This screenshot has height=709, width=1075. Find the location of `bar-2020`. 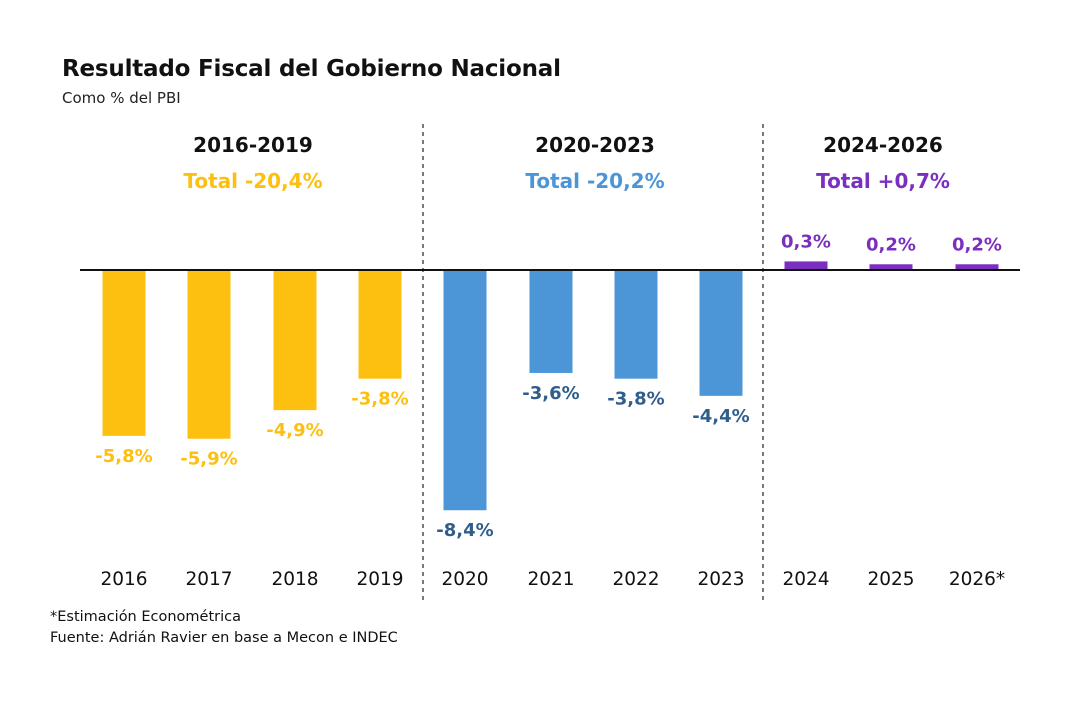

bar-2020 is located at coordinates (465, 390).